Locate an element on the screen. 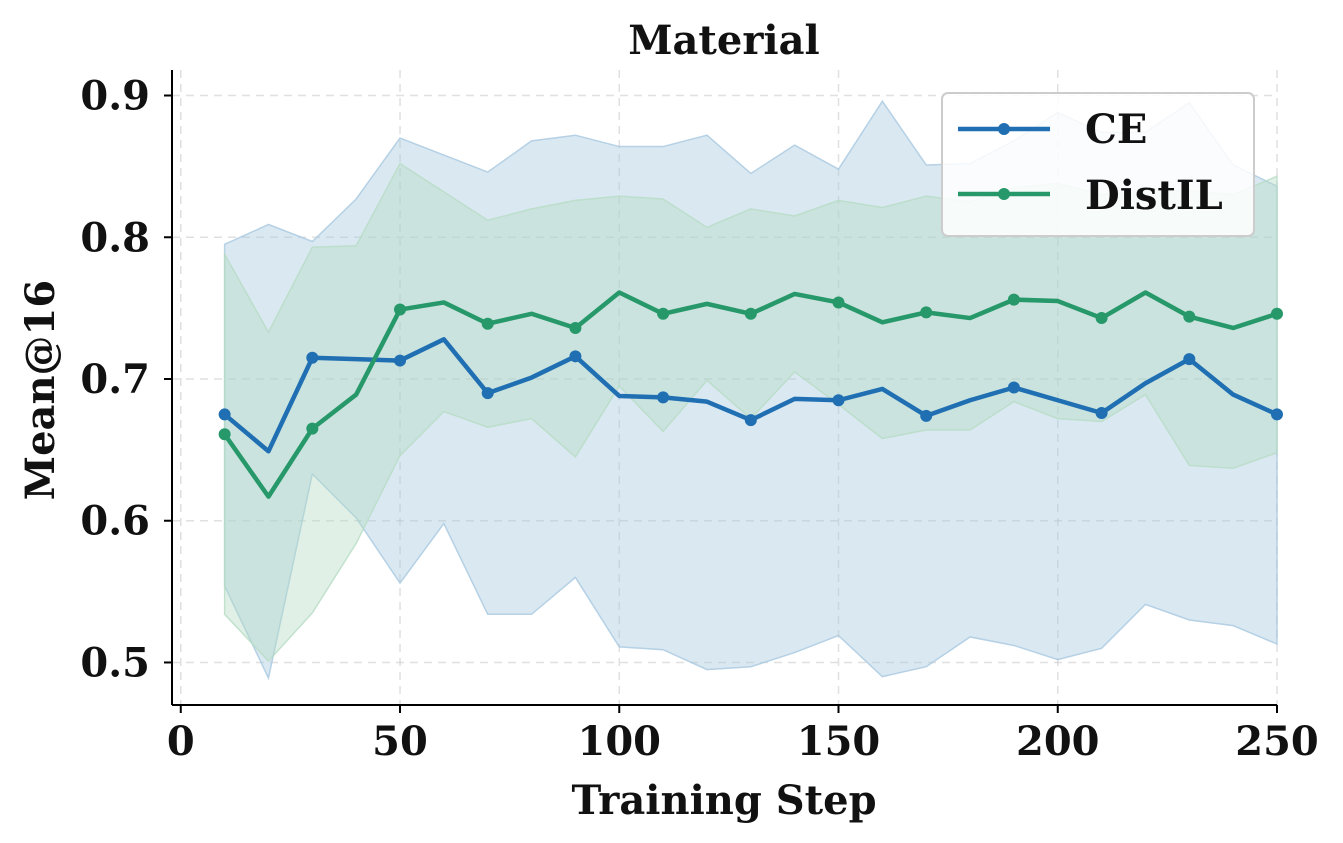 This screenshot has height=843, width=1343. legend-marker-distil is located at coordinates (1004, 194).